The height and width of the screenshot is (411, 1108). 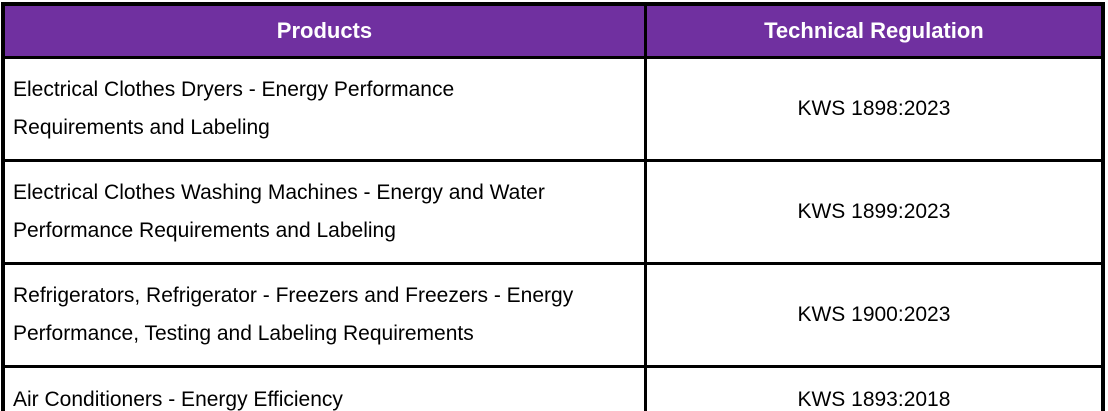 What do you see at coordinates (874, 212) in the screenshot?
I see `regulation-cell: KWS 1899:2023` at bounding box center [874, 212].